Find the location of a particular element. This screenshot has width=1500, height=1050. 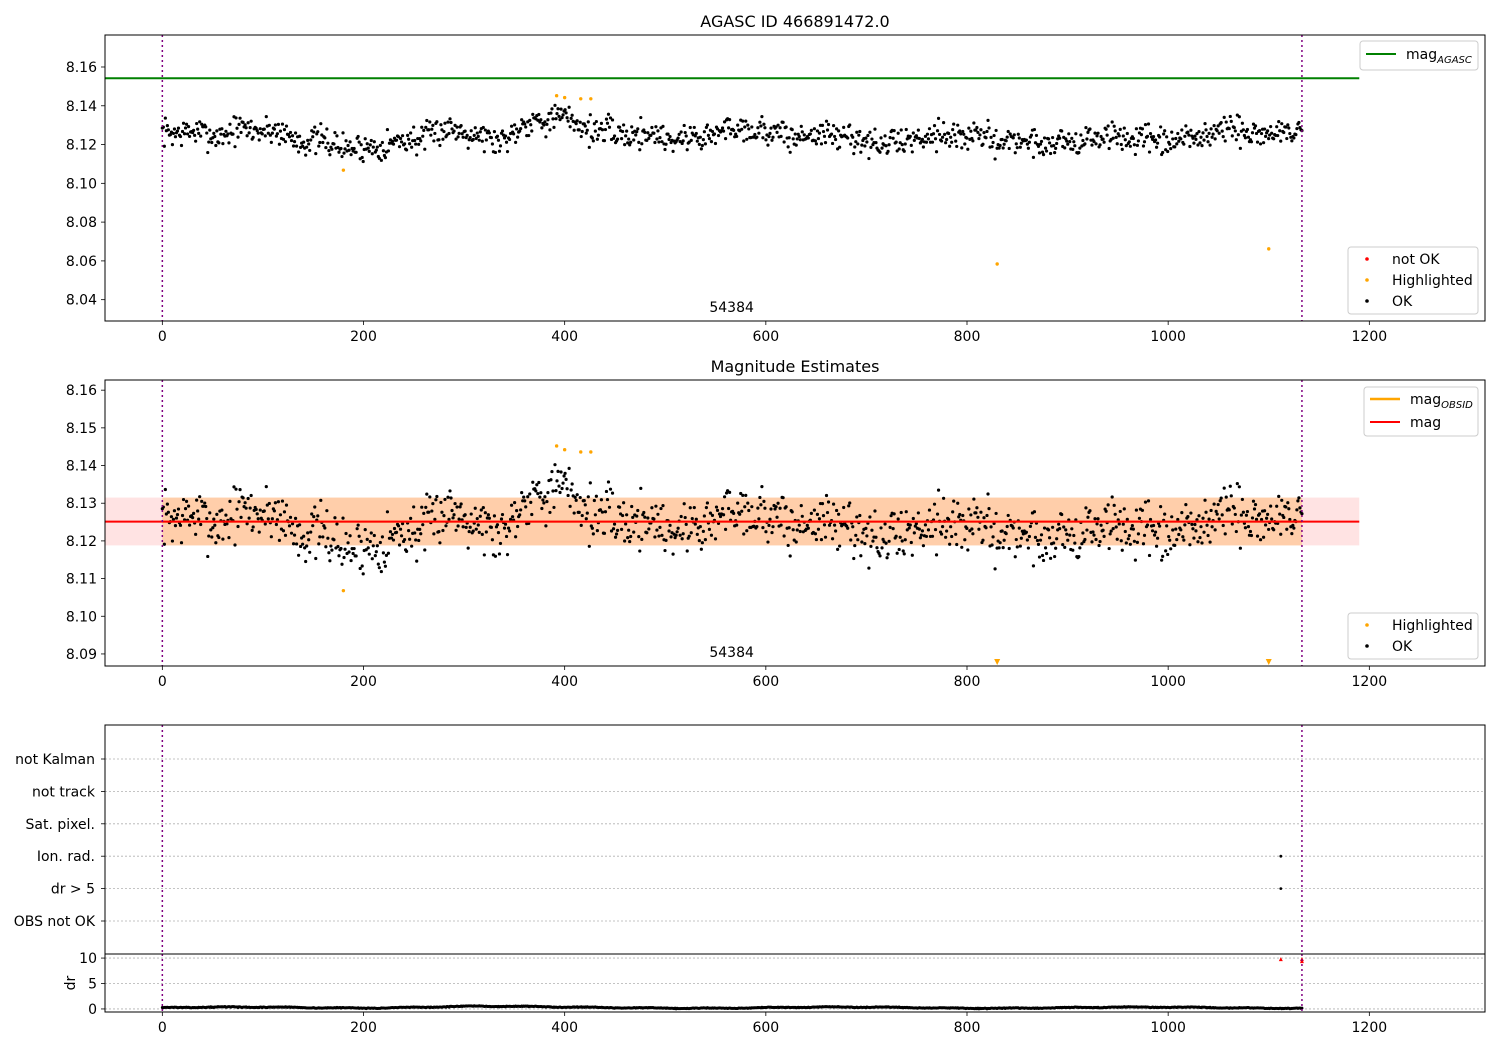

x-tick-label: 600 is located at coordinates (765, 337).